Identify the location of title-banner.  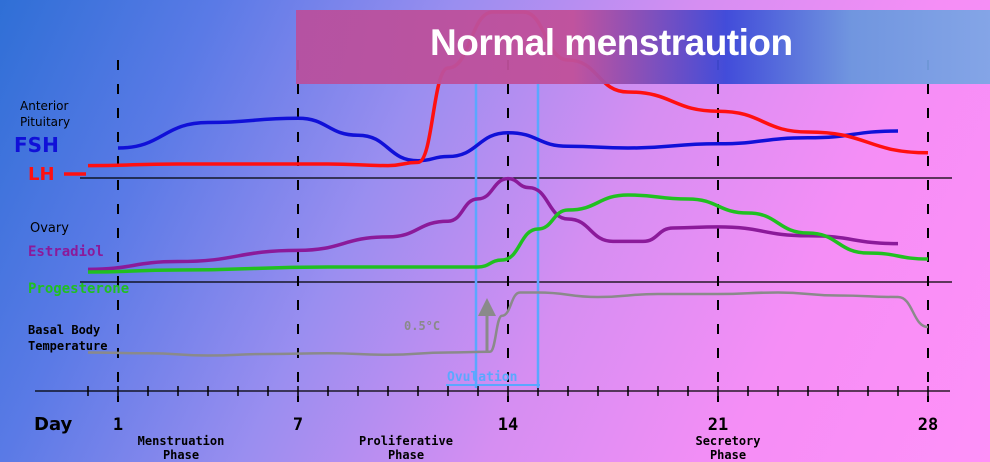
(643, 47).